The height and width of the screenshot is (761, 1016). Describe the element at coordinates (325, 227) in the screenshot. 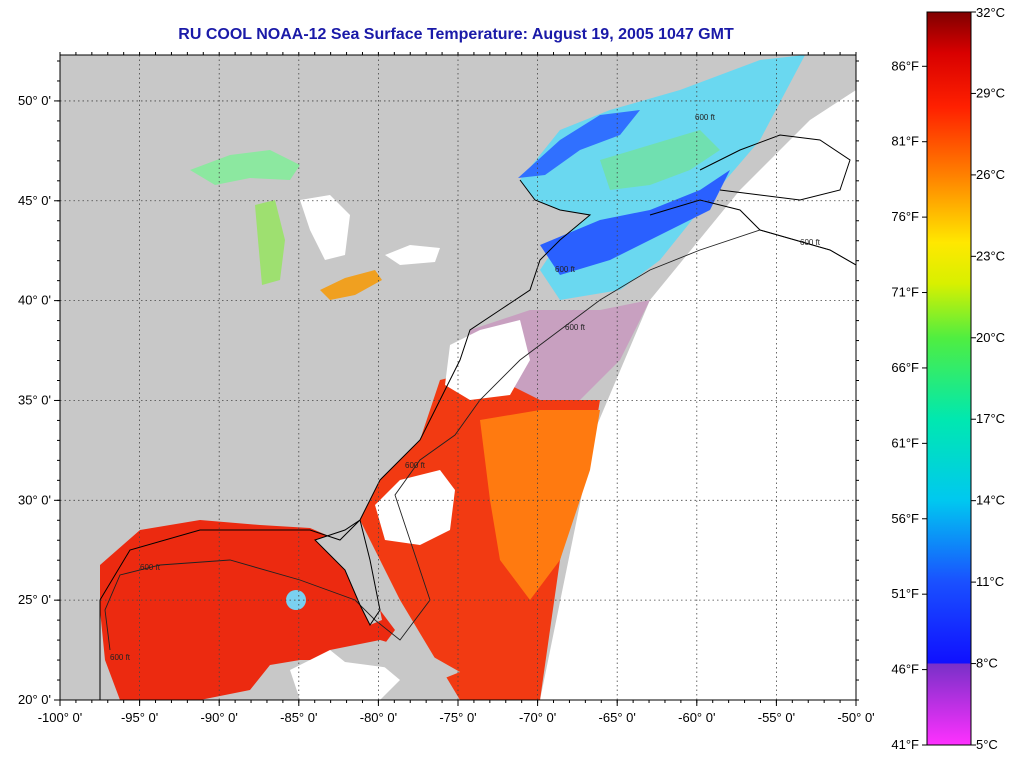

I see `lake-huron` at that location.